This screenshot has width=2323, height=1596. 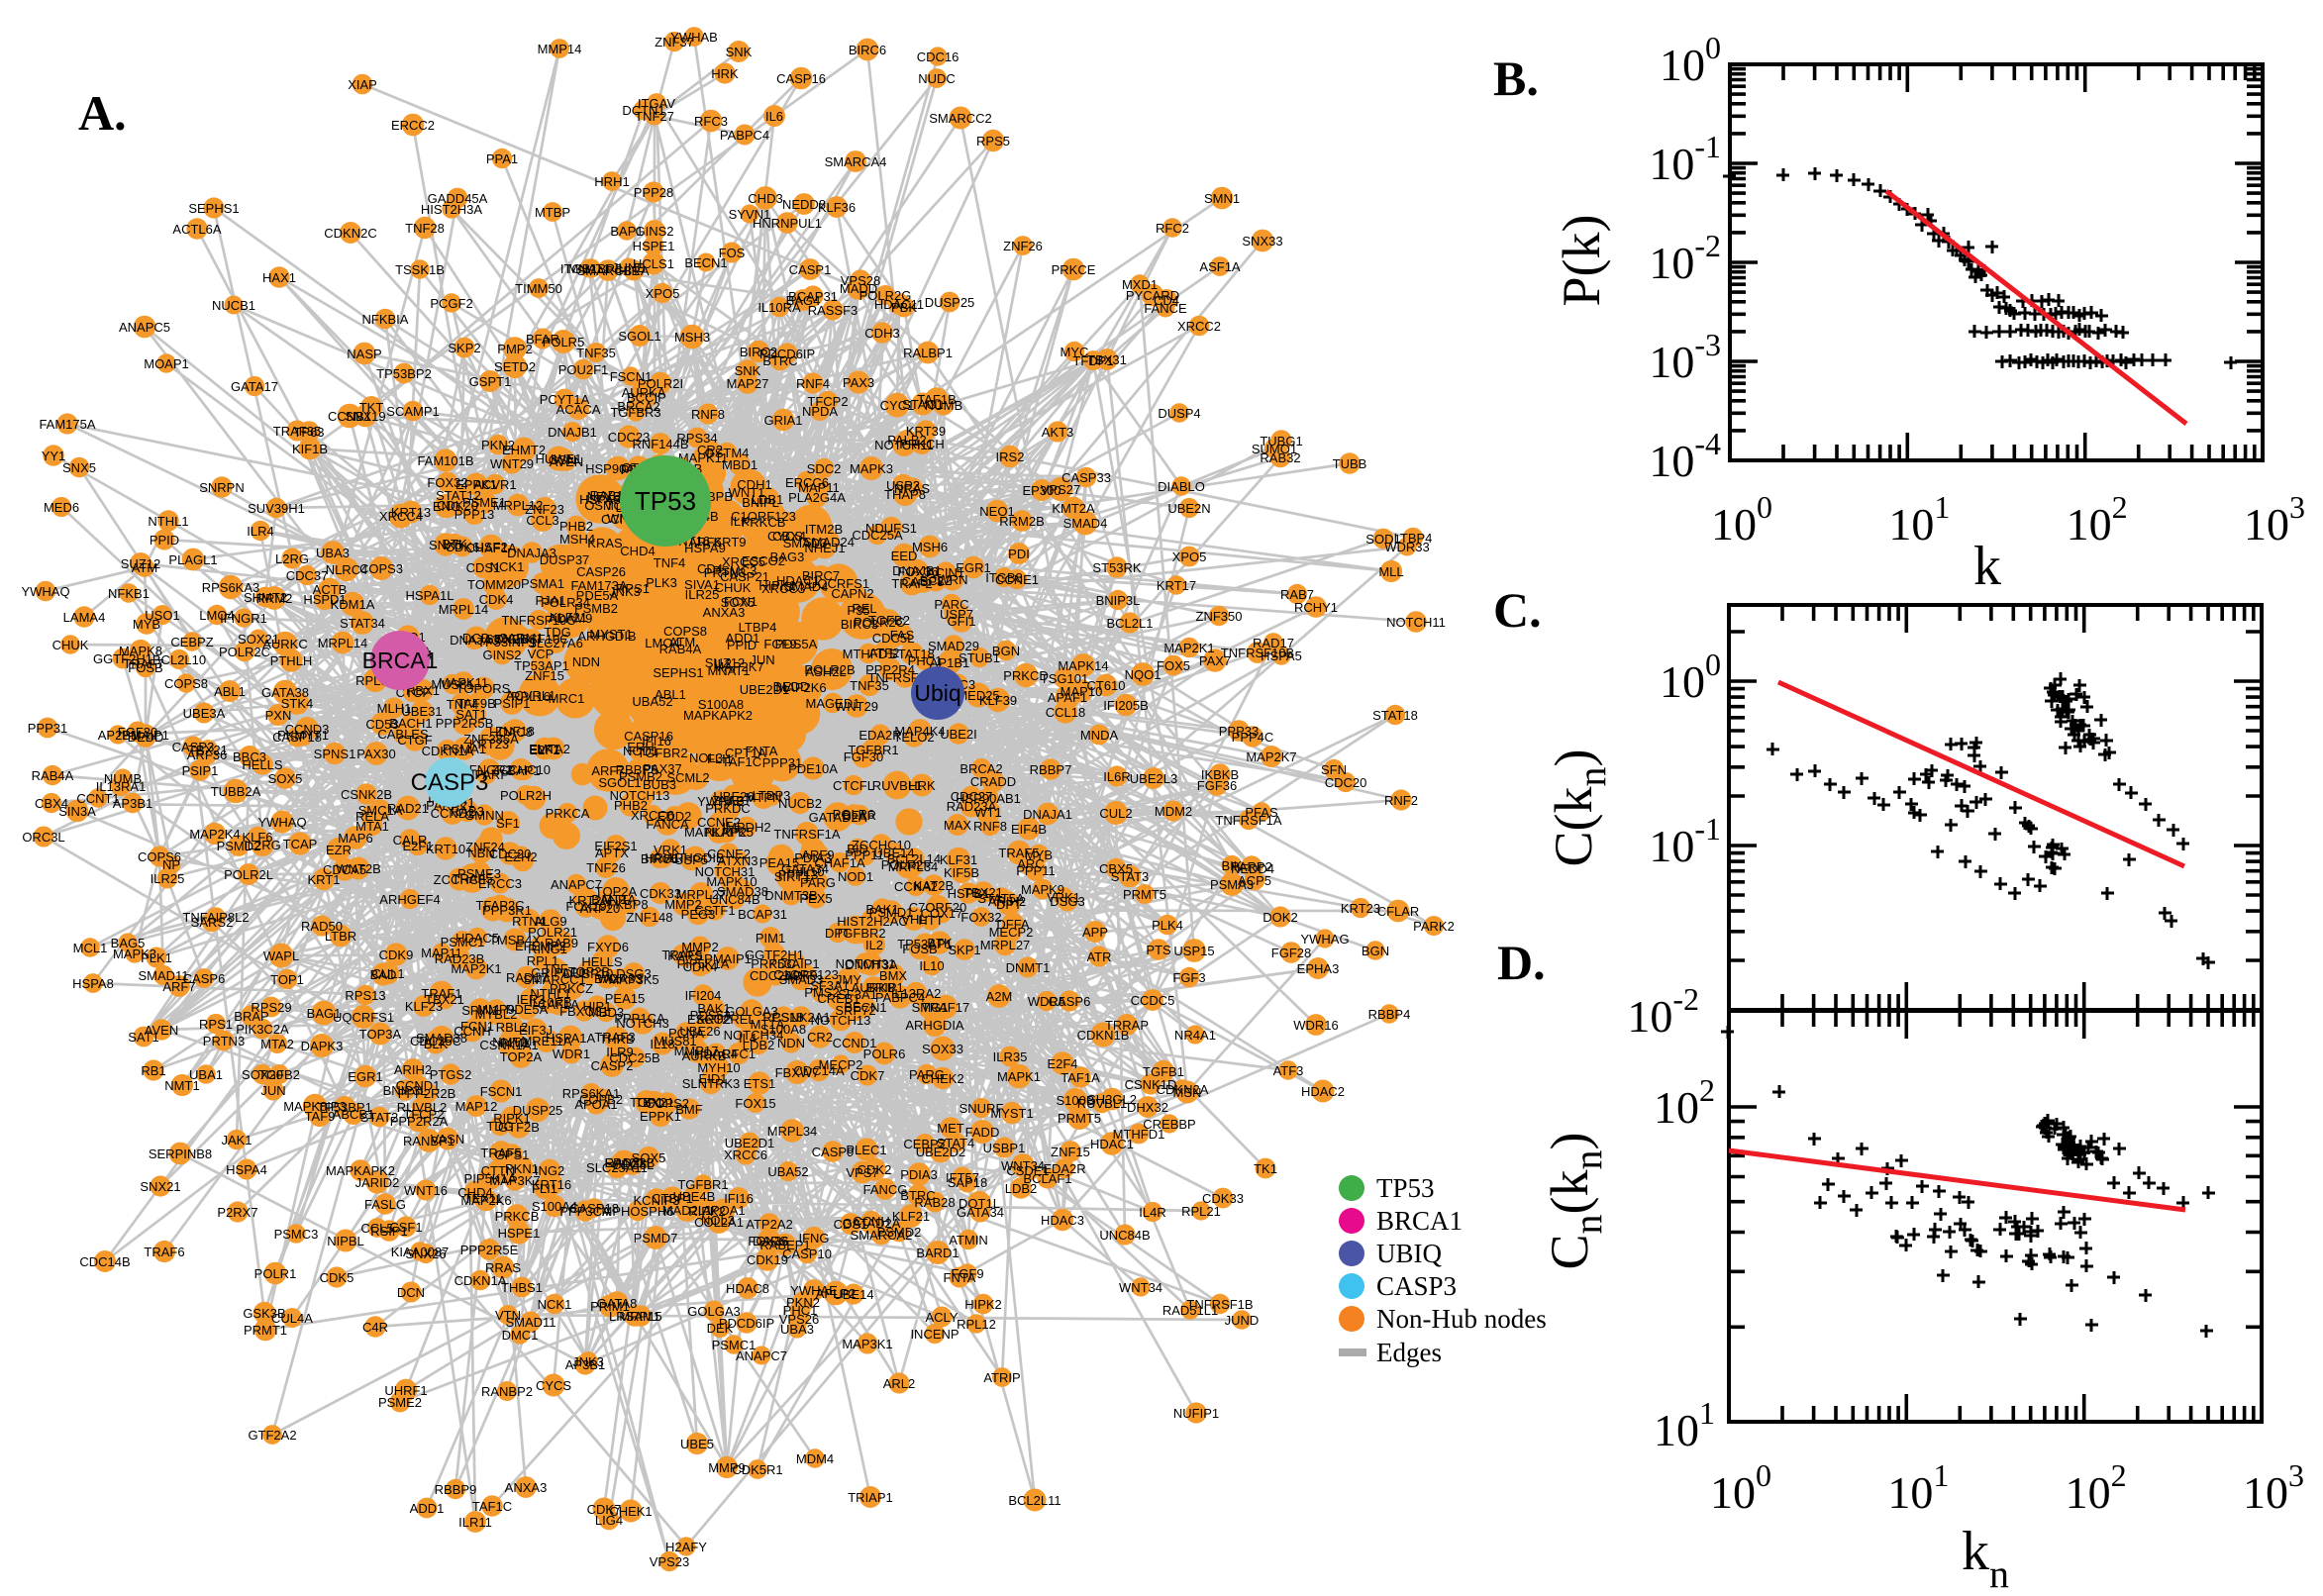 What do you see at coordinates (1064, 678) in the screenshot?
I see `svg-text: TSG101` at bounding box center [1064, 678].